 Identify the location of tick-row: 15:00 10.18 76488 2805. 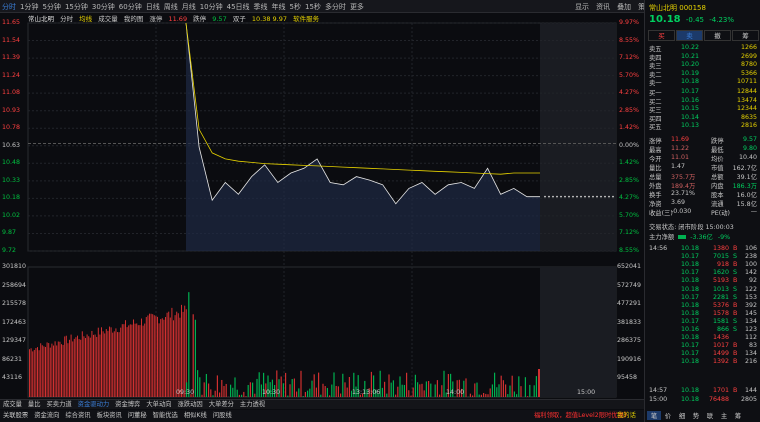
(703, 400).